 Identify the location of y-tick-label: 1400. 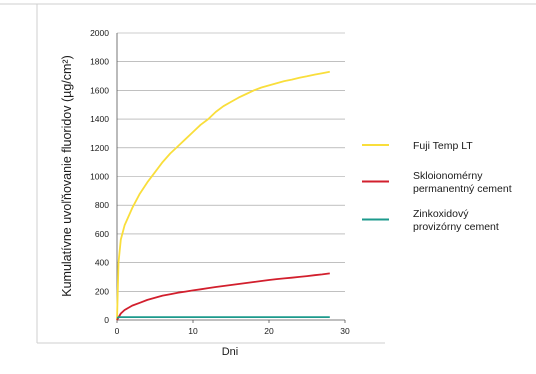
(99, 119).